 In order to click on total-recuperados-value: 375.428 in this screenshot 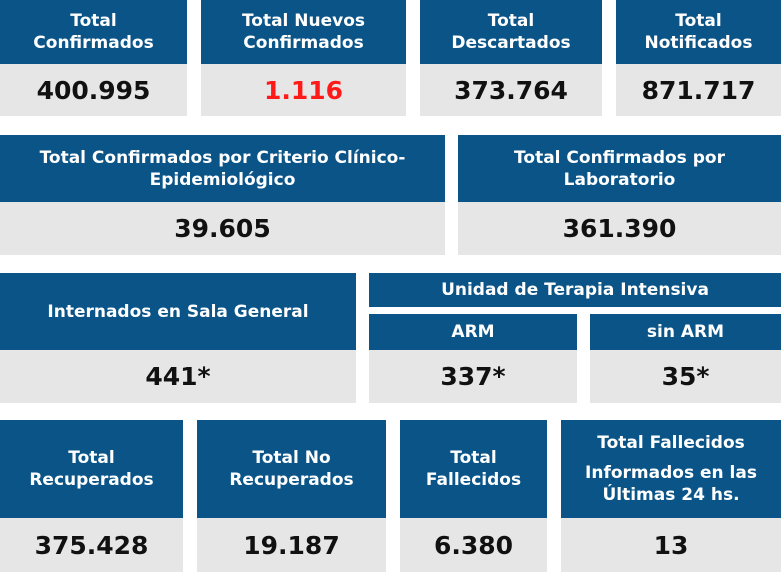, I will do `click(91, 545)`.